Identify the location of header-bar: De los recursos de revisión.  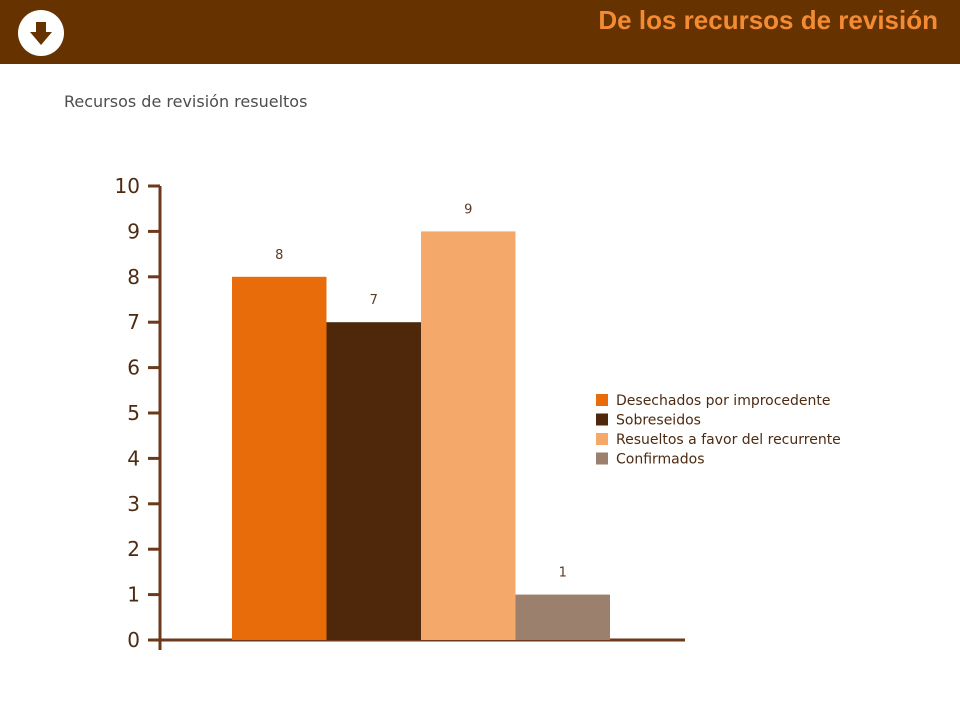
(480, 32).